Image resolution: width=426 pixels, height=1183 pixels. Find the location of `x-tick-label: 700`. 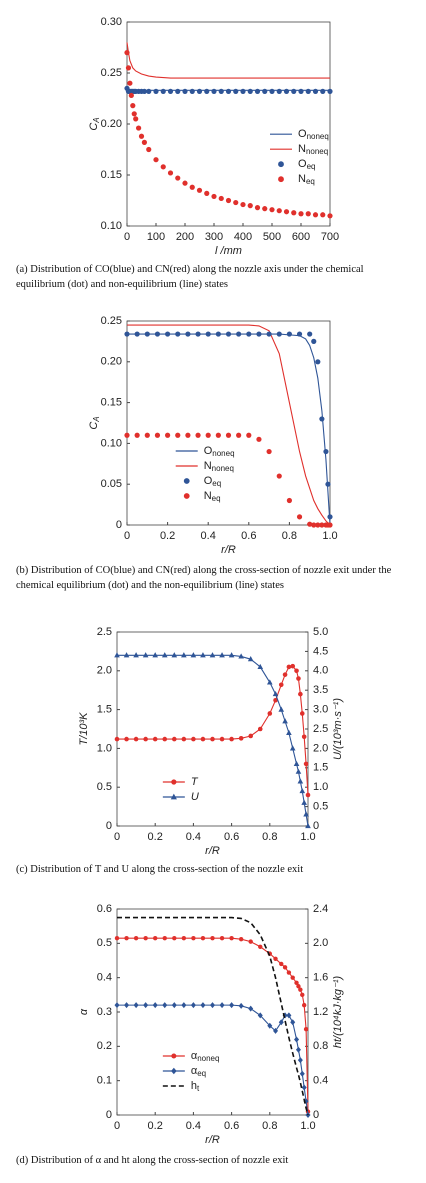

x-tick-label: 700 is located at coordinates (330, 237).